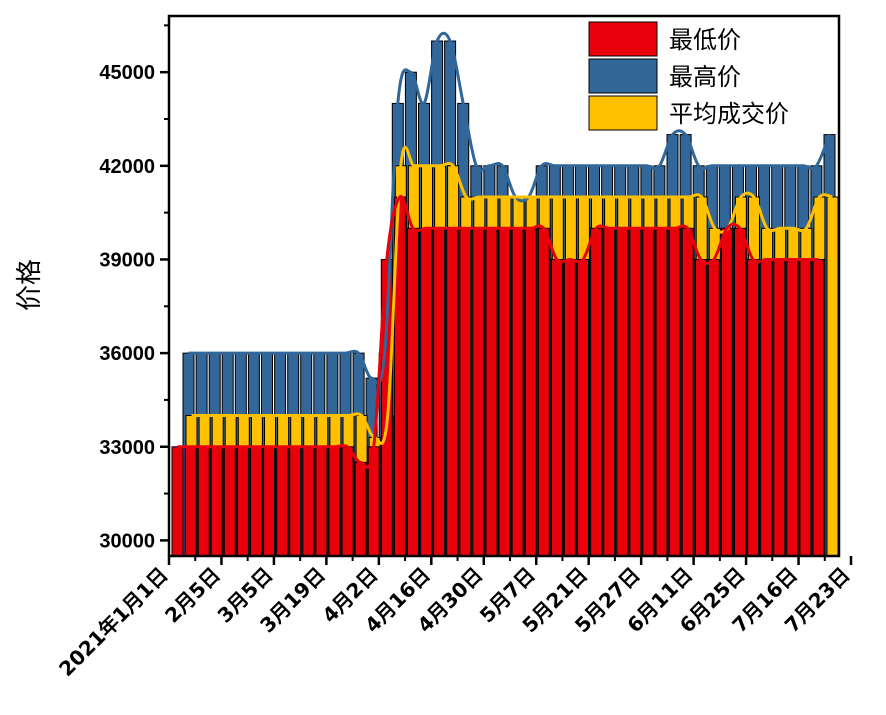  I want to click on legend-label-2: 平均成交价, so click(729, 114).